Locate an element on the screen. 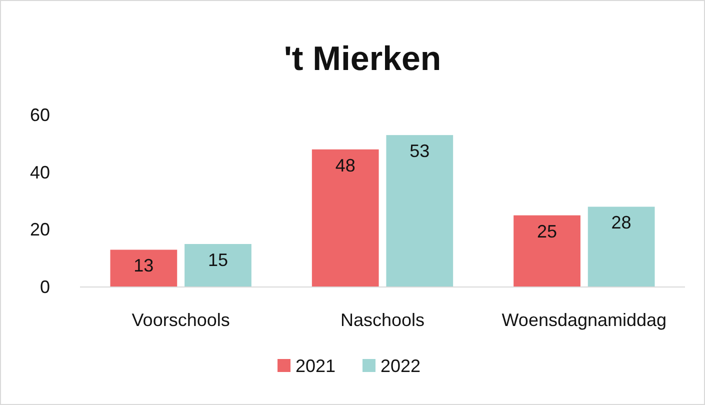 This screenshot has width=705, height=405. data-label: 15 is located at coordinates (218, 260).